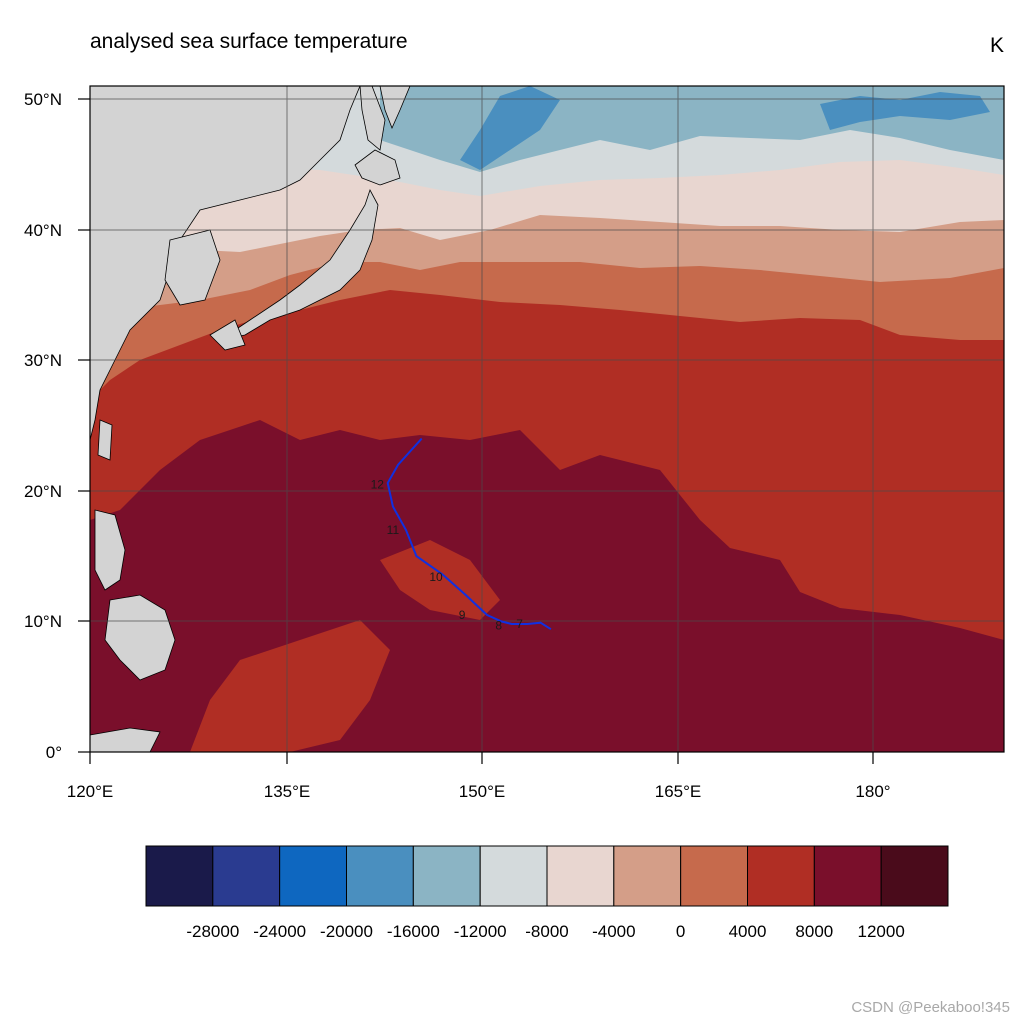 This screenshot has height=1024, width=1024. I want to click on storm-track-day-label: 8, so click(498, 625).